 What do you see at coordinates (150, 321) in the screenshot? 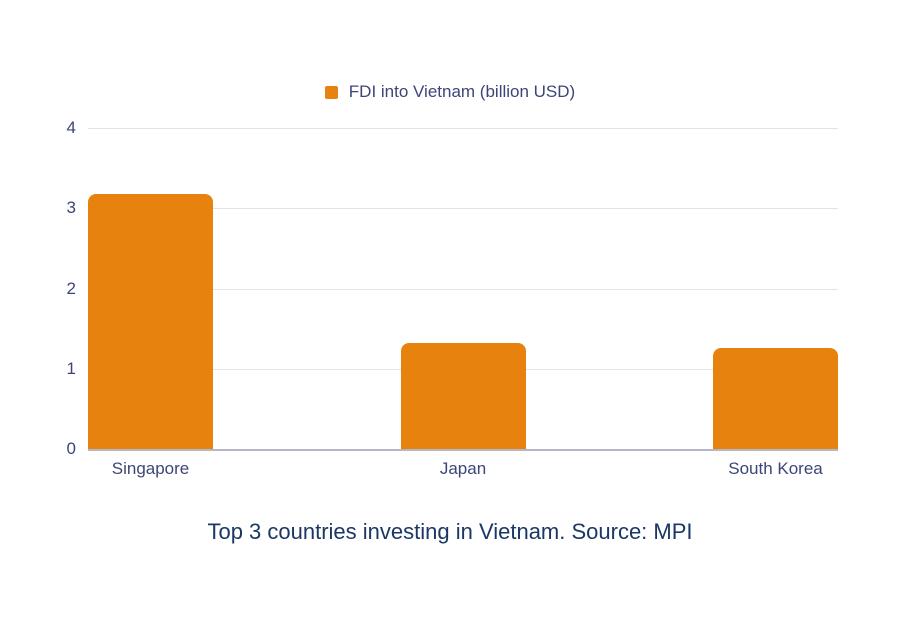
I see `bar-singapore` at bounding box center [150, 321].